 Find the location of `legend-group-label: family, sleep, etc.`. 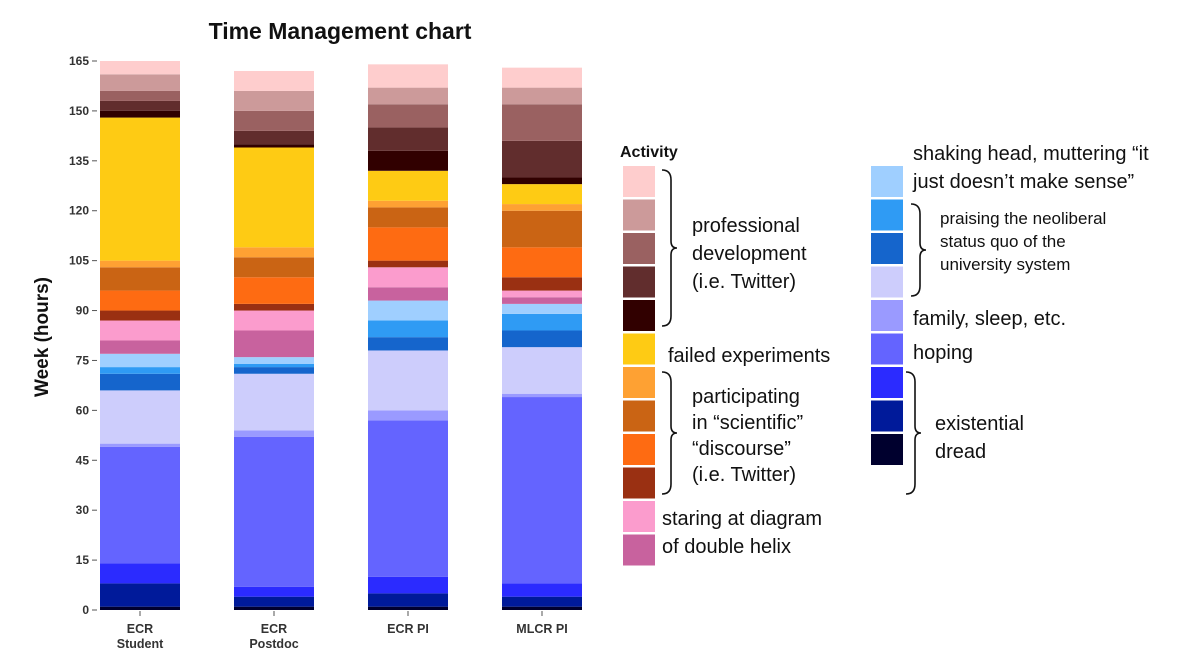

legend-group-label: family, sleep, etc. is located at coordinates (989, 319).